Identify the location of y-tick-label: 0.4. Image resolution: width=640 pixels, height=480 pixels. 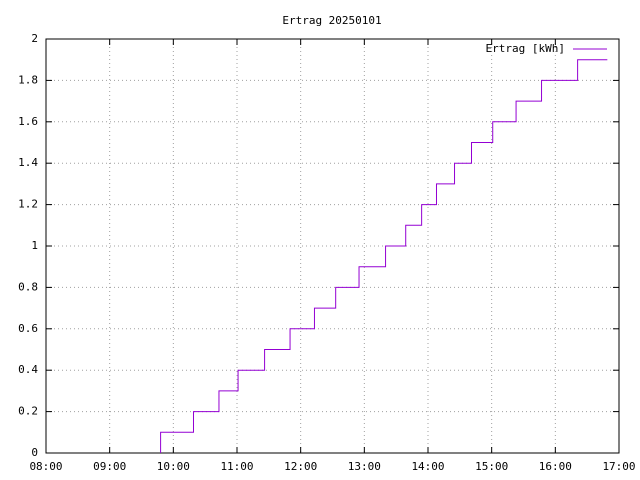
(28, 369).